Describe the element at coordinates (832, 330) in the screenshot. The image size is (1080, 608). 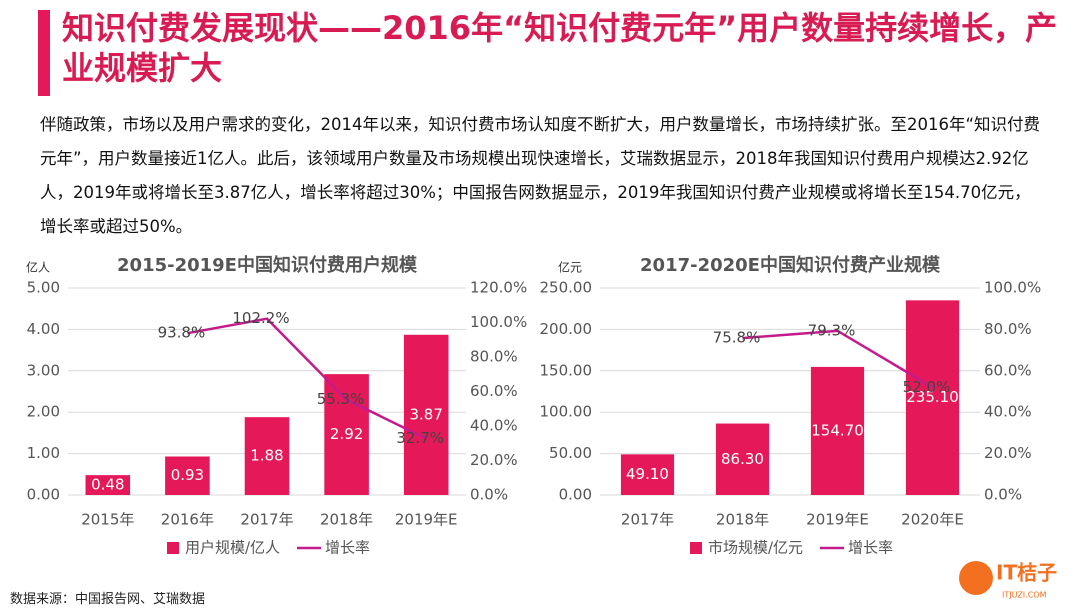
I see `line-label: 79.3%` at that location.